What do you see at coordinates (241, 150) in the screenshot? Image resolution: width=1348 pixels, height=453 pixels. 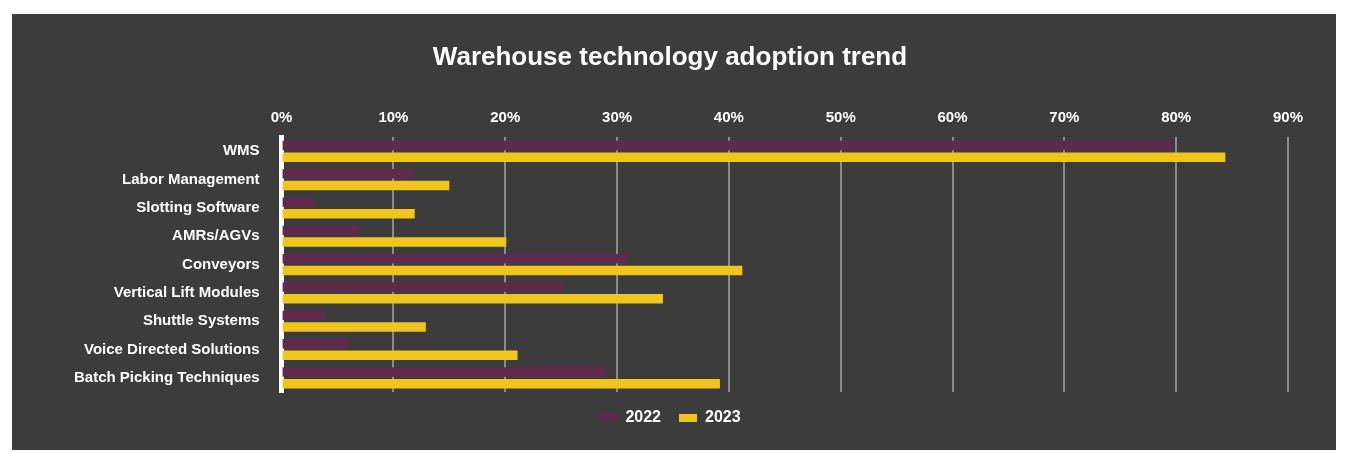 I see `y-tick-label: WMS` at bounding box center [241, 150].